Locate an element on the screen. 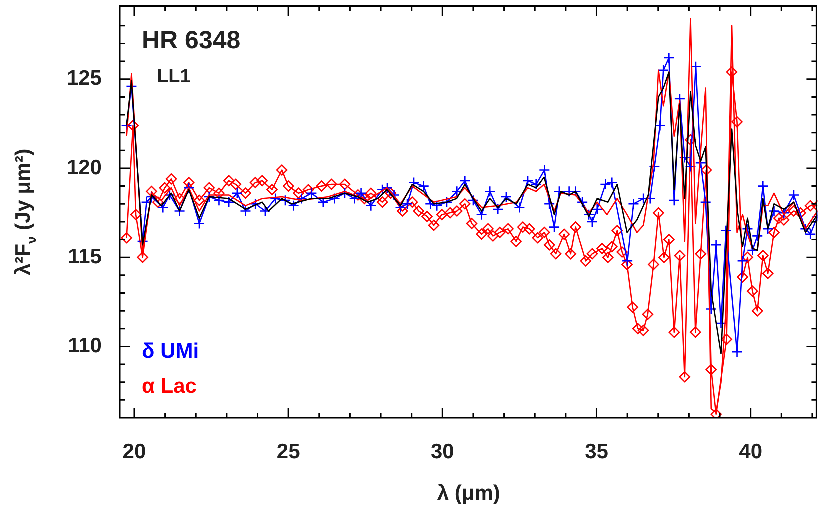 The height and width of the screenshot is (512, 824). y-tick-label: 115 is located at coordinates (85, 256).